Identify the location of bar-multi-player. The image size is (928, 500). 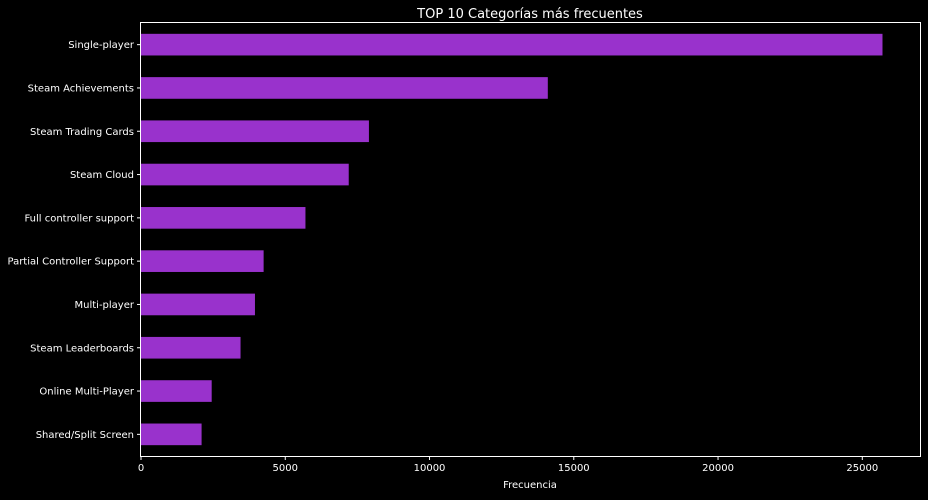
(198, 304).